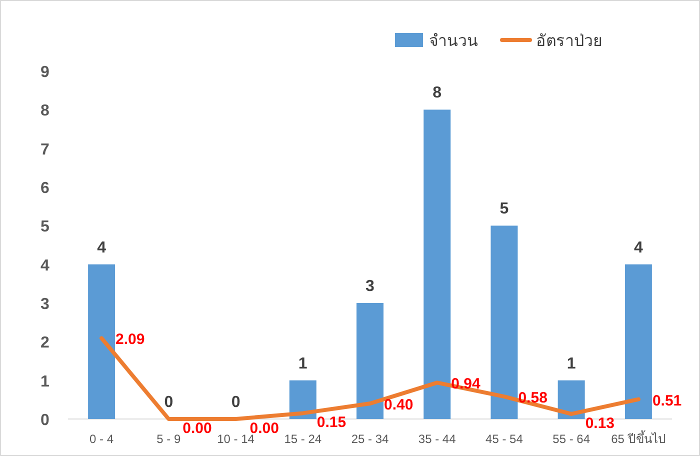  What do you see at coordinates (504, 209) in the screenshot?
I see `data-label: 5` at bounding box center [504, 209].